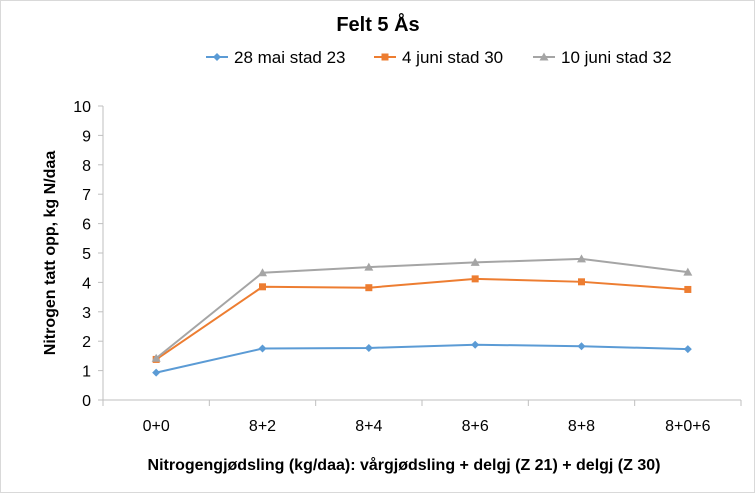 The width and height of the screenshot is (755, 494). Describe the element at coordinates (422, 417) in the screenshot. I see `x-ticks: 0+0 8+2 8+4 8+6 8+8 8+0+6` at that location.